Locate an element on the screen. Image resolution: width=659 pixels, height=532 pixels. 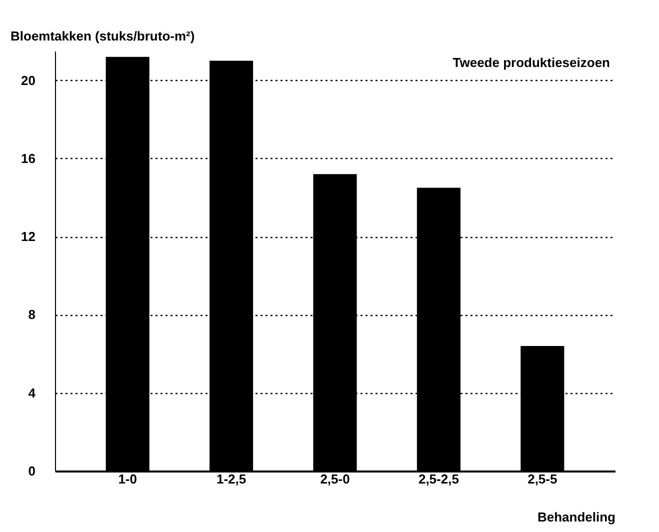
x-tick-label: 2,5-2,5 is located at coordinates (438, 479).